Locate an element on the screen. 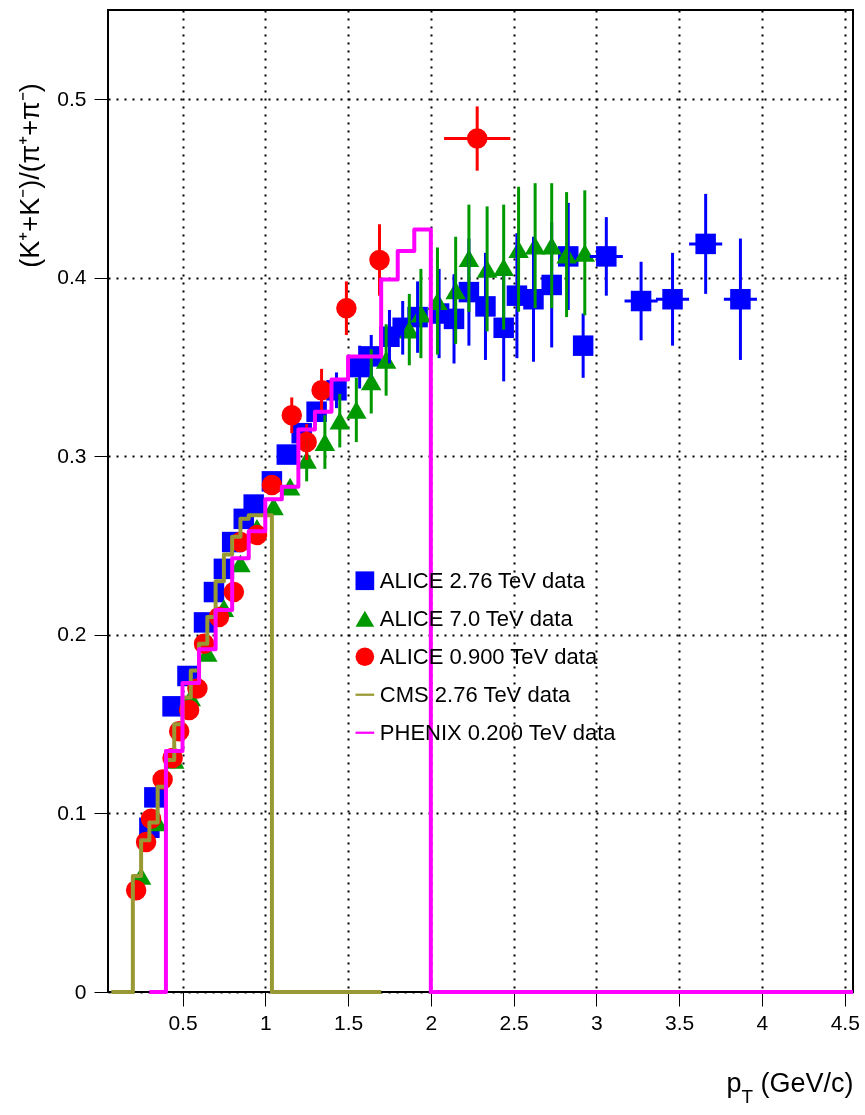 The height and width of the screenshot is (1115, 865). x-tick-label: 4.5 is located at coordinates (845, 1022).